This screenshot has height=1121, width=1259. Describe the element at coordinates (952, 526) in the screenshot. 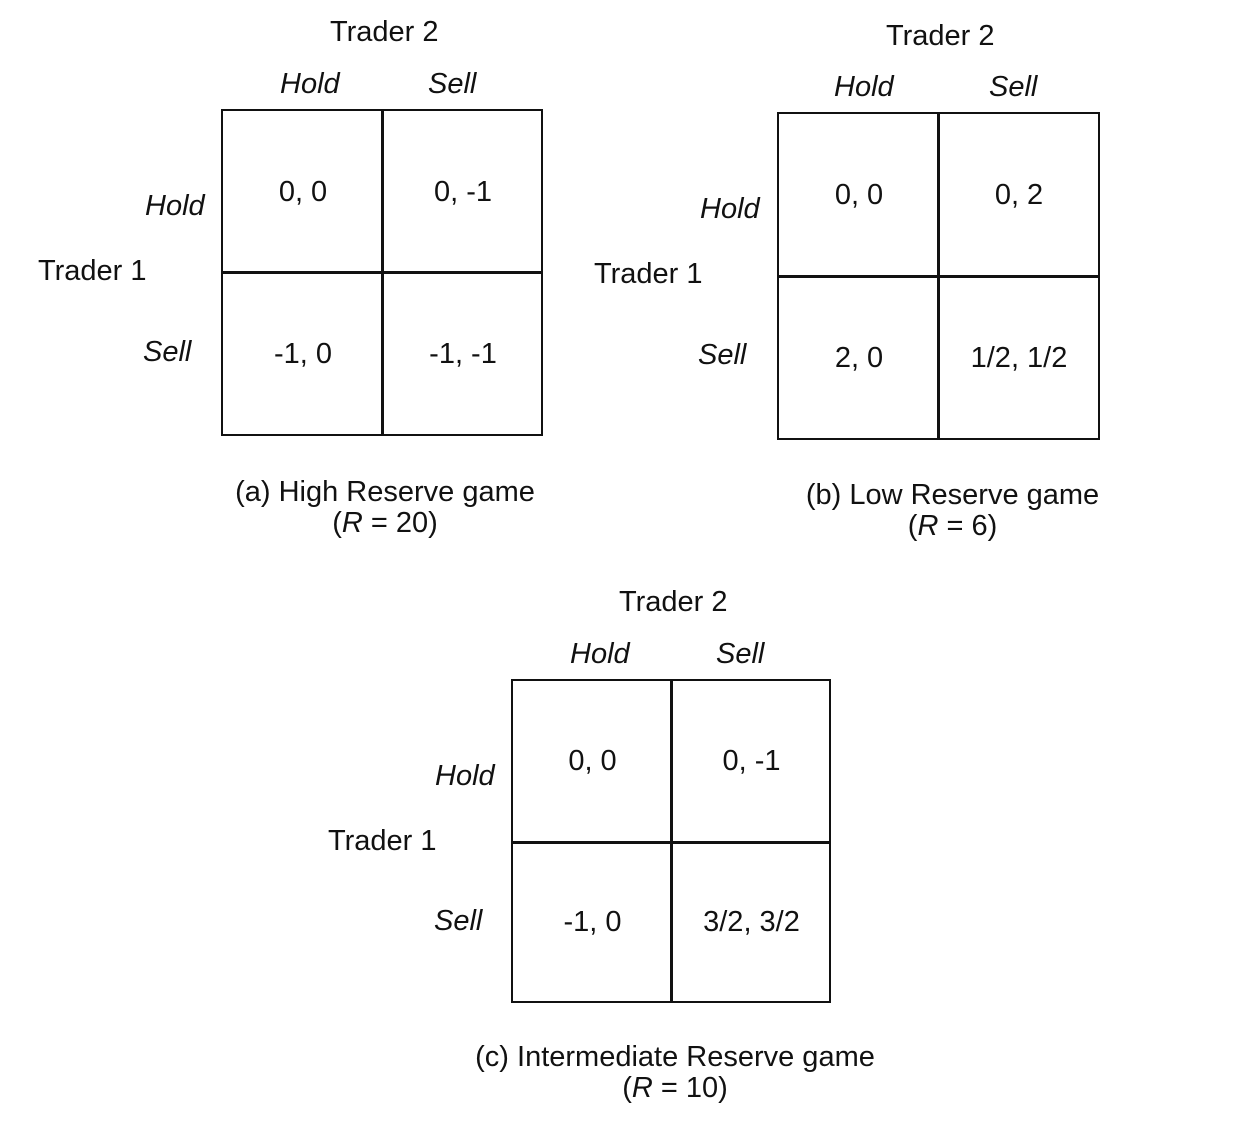

I see `caption-reserve: (R = 6)` at that location.